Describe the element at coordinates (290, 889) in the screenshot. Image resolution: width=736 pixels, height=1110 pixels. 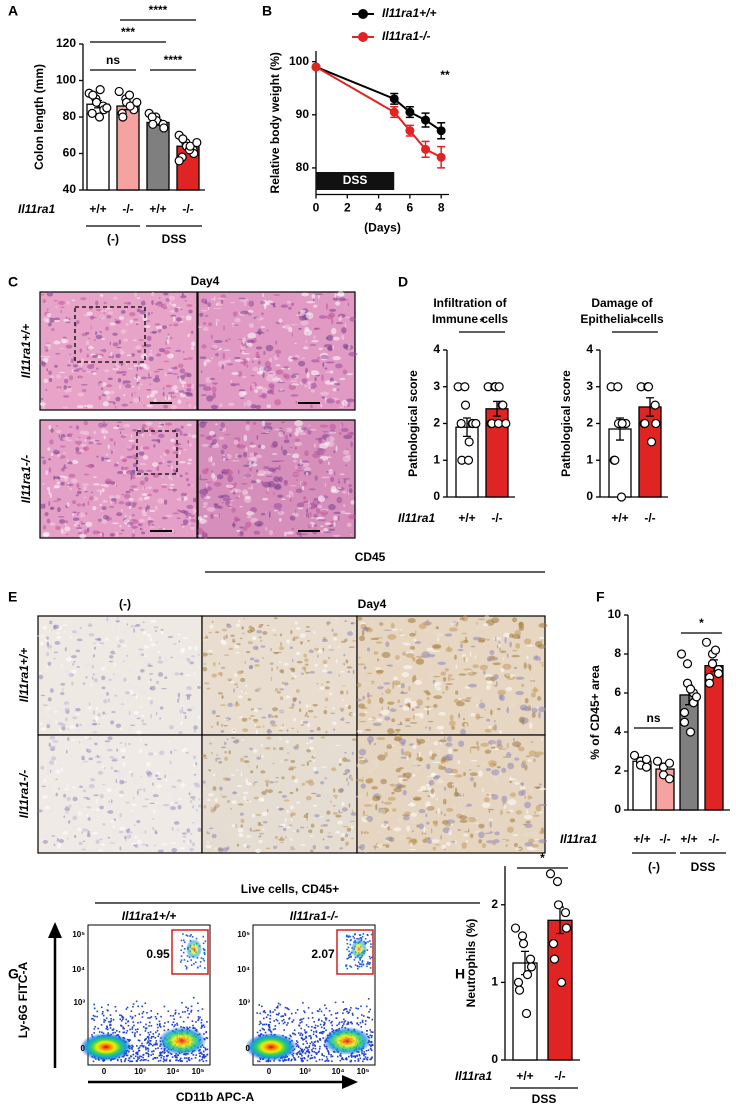
I see `panel-header: Live cells, CD45+` at that location.